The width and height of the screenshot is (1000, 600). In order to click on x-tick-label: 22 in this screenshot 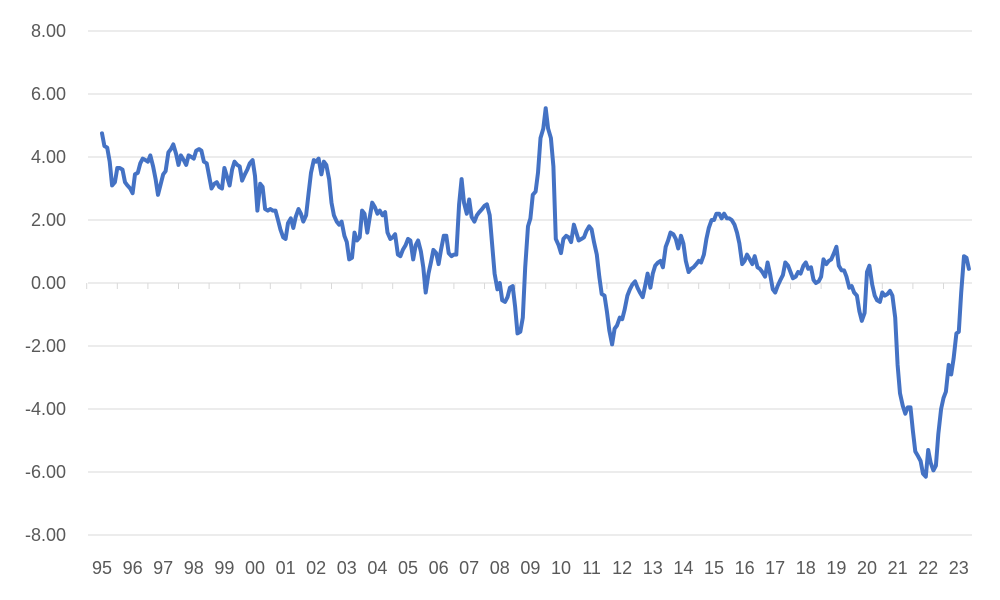, I will do `click(928, 568)`.